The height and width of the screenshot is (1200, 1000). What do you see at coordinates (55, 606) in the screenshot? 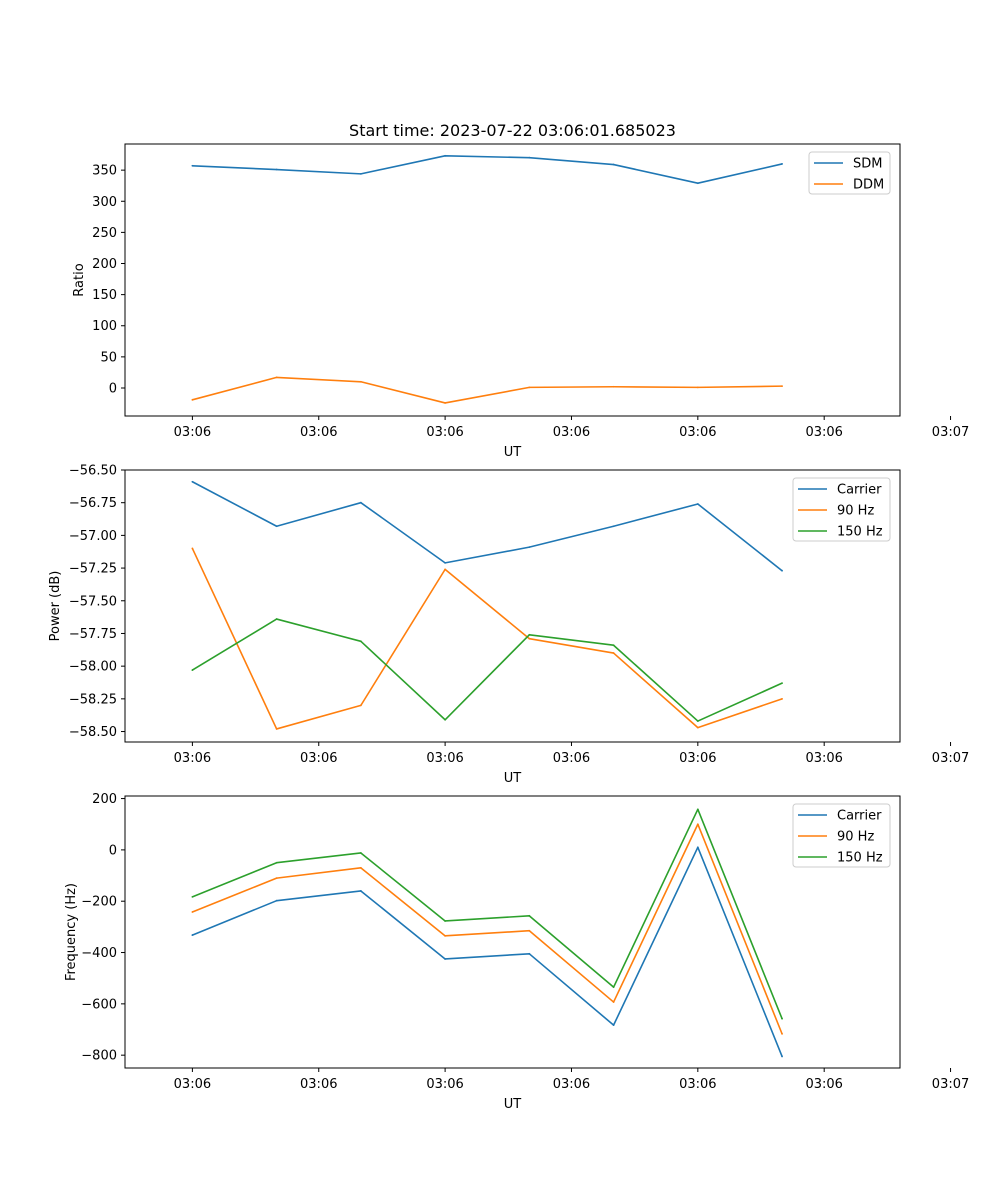
I see `y-axis-label: Power (dB)` at bounding box center [55, 606].